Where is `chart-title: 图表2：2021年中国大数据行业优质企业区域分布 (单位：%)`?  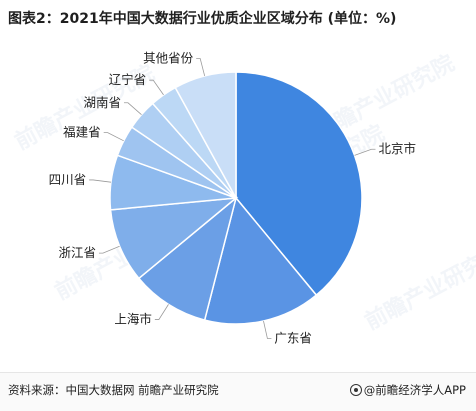
chart-title: 图表2：2021年中国大数据行业优质企业区域分布 (单位：%) is located at coordinates (202, 19).